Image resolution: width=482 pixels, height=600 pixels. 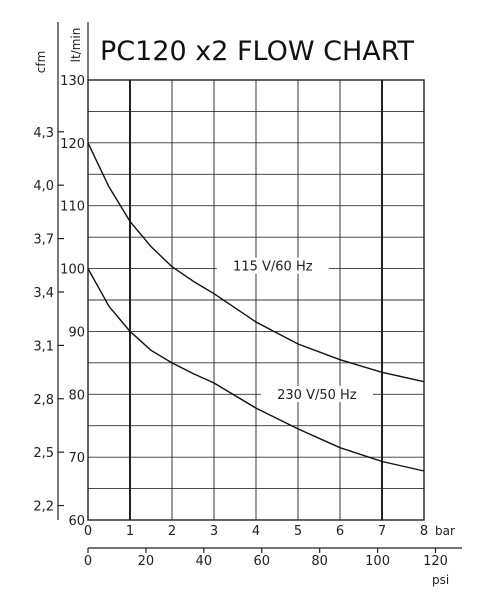 What do you see at coordinates (256, 531) in the screenshot?
I see `bar-tick-label: 4` at bounding box center [256, 531].